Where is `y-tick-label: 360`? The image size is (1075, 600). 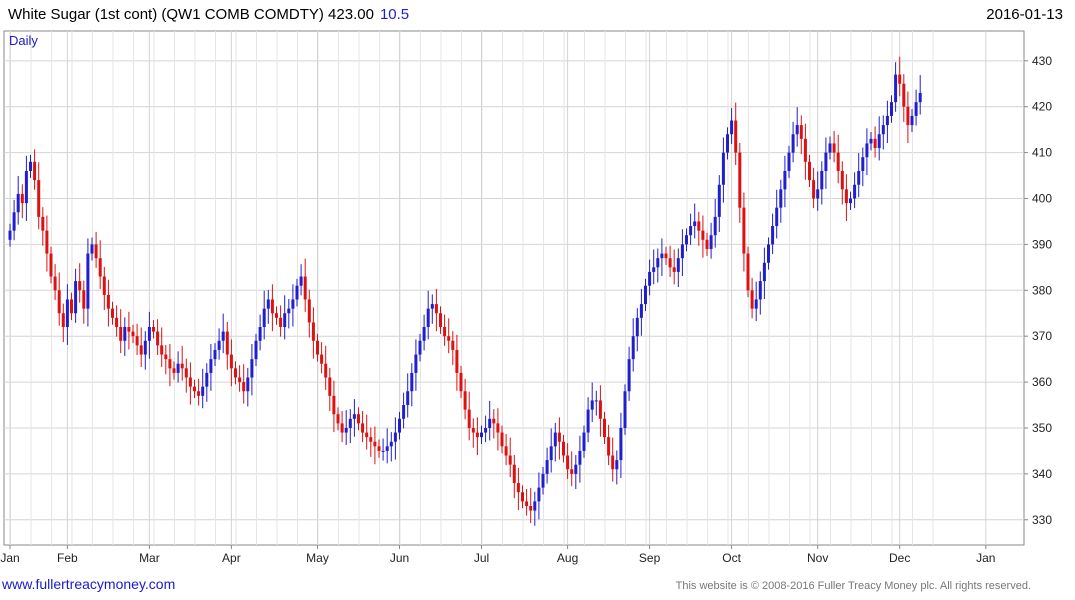 y-tick-label: 360 is located at coordinates (1042, 382).